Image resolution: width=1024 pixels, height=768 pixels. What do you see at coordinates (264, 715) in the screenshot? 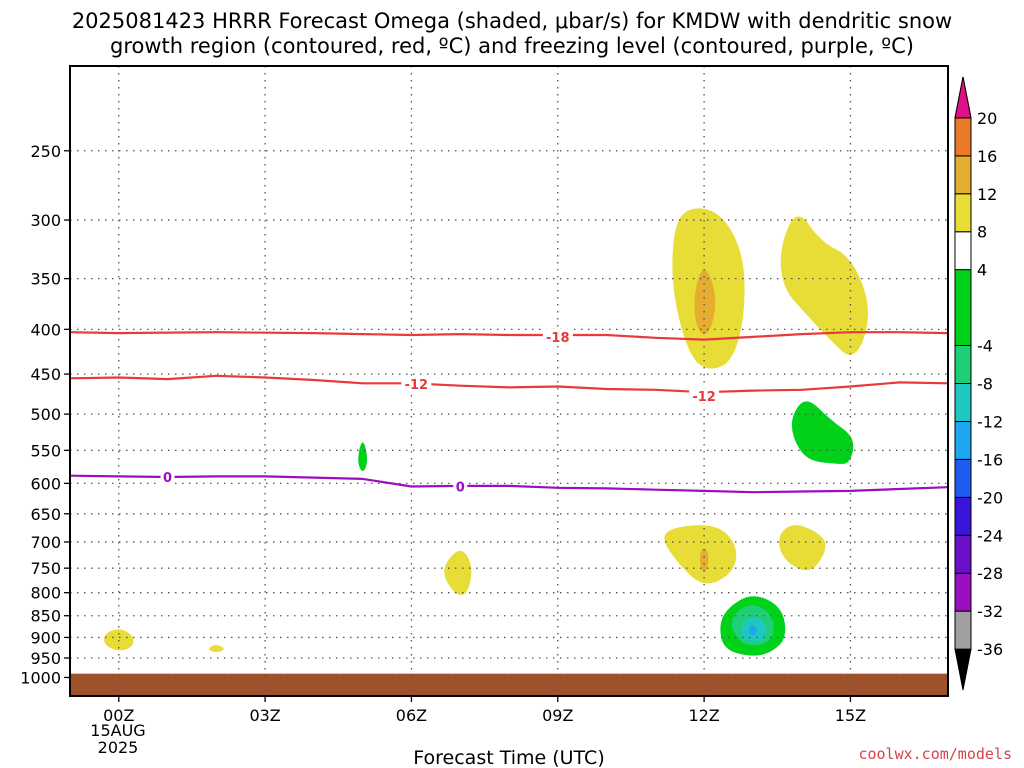
I see `x-tick-label-03Z: 03Z` at bounding box center [264, 715].